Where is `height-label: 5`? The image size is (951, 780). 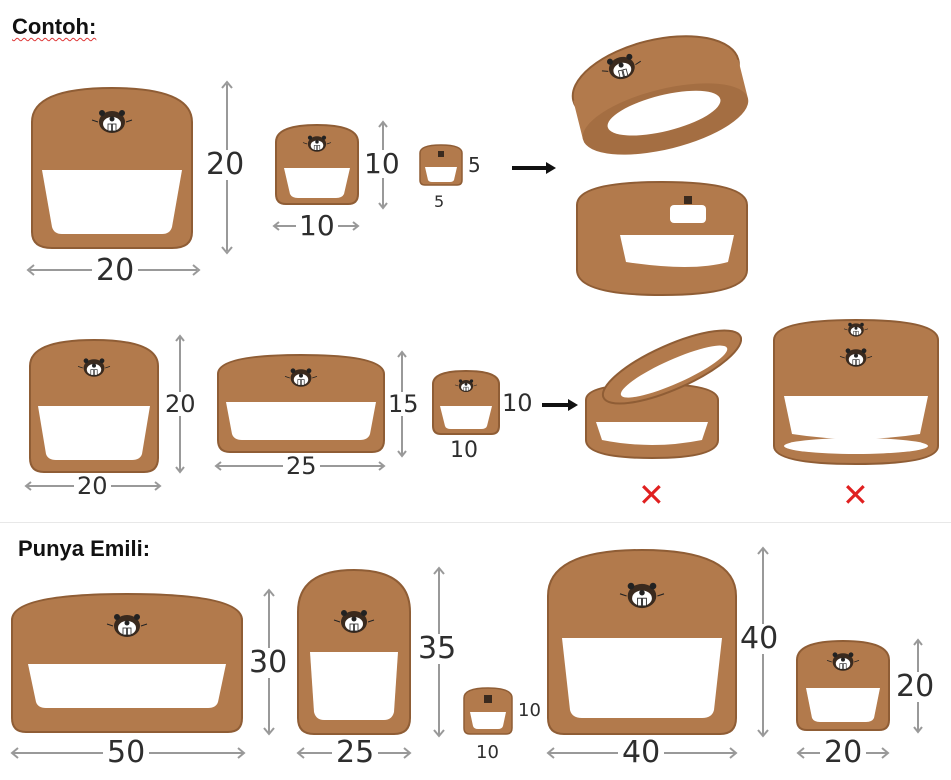 height-label: 5 is located at coordinates (474, 165).